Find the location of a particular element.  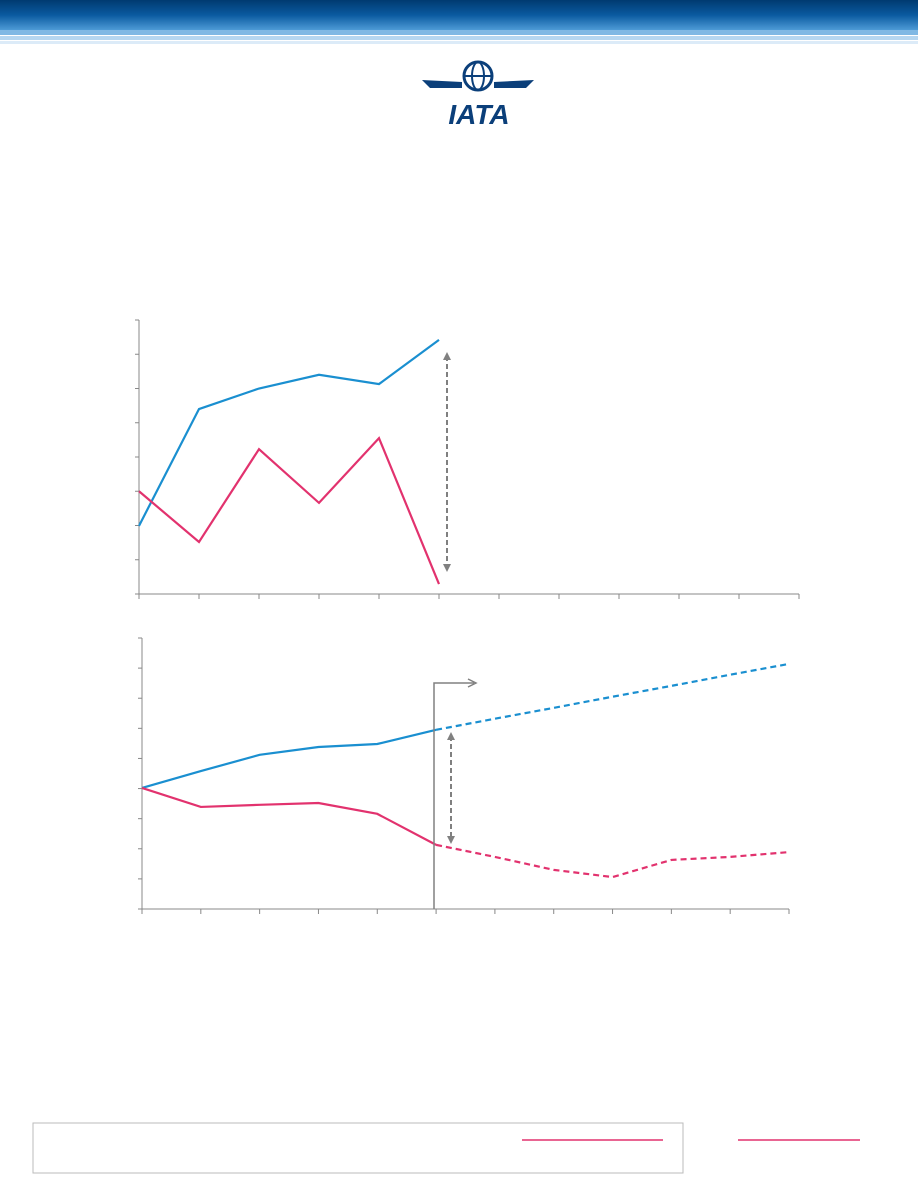

header-band is located at coordinates (459, 22).